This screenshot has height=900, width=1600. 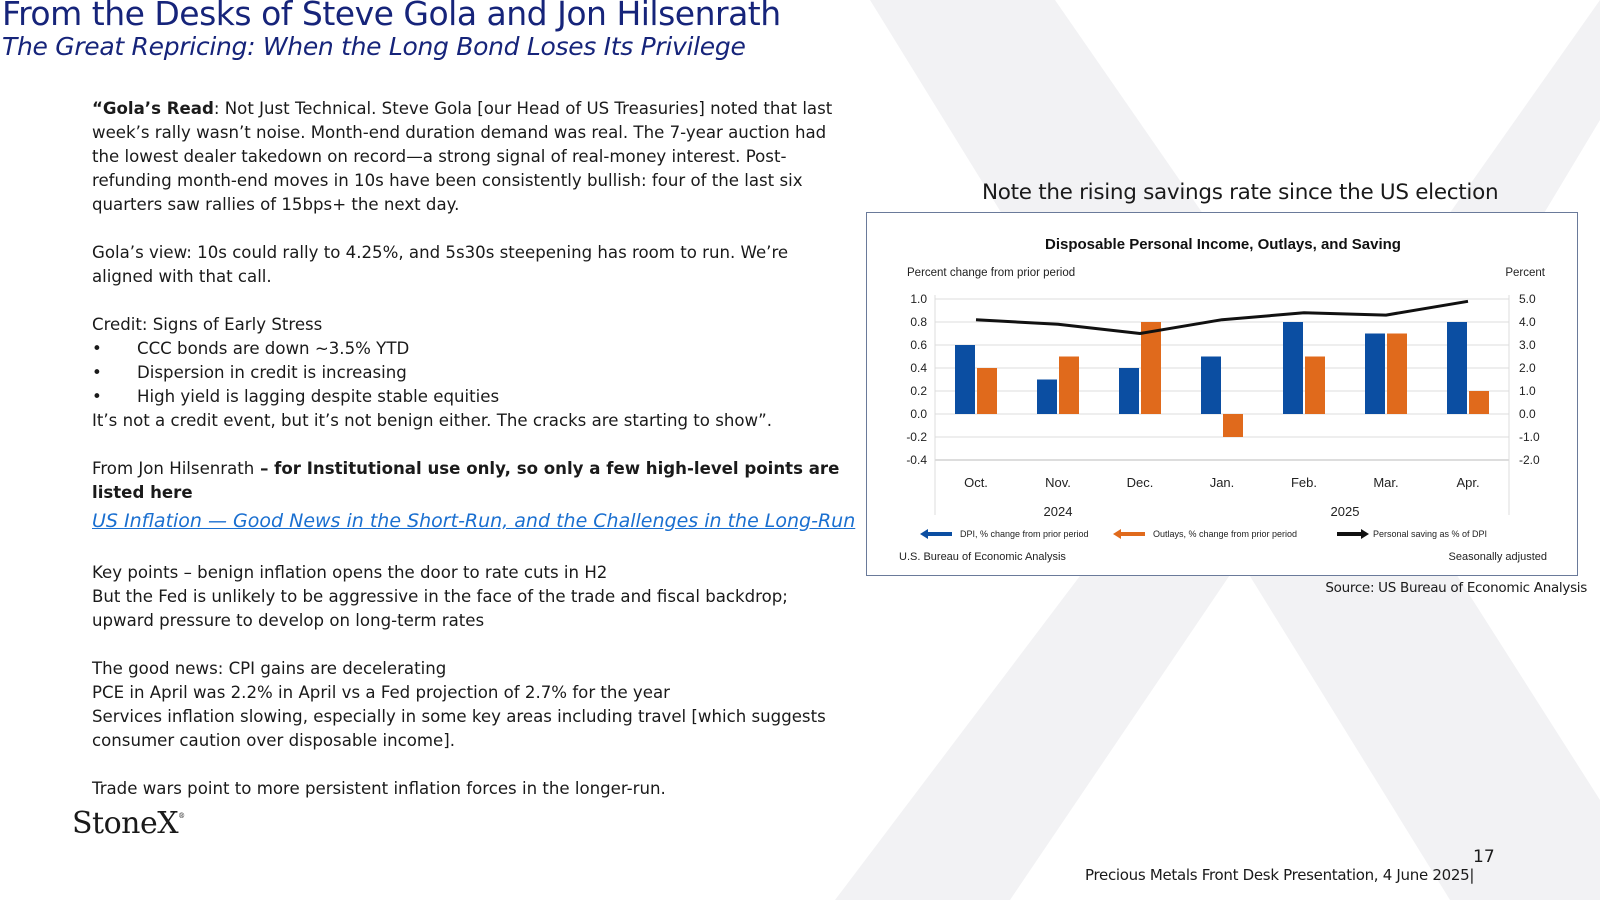 I want to click on x-tick-label: Oct., so click(x=976, y=482).